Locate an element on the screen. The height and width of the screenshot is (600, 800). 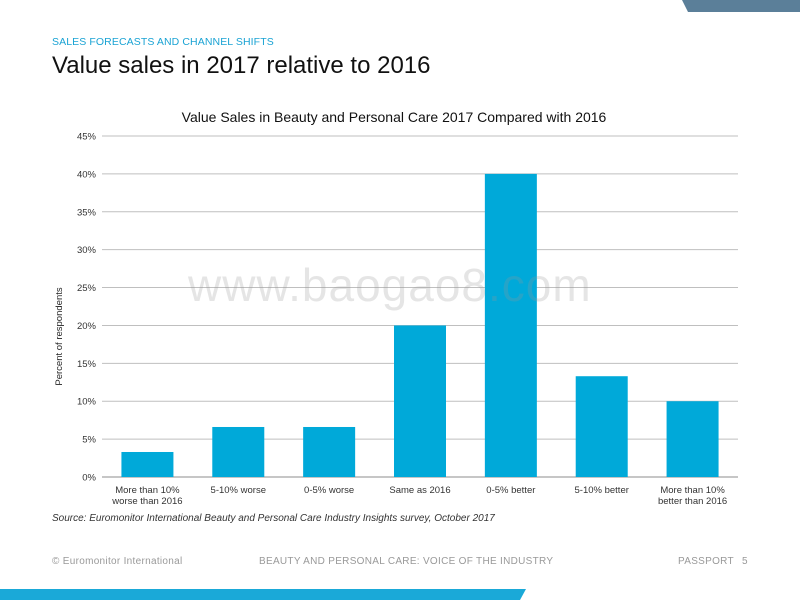
top-accent-bar is located at coordinates (741, 6).